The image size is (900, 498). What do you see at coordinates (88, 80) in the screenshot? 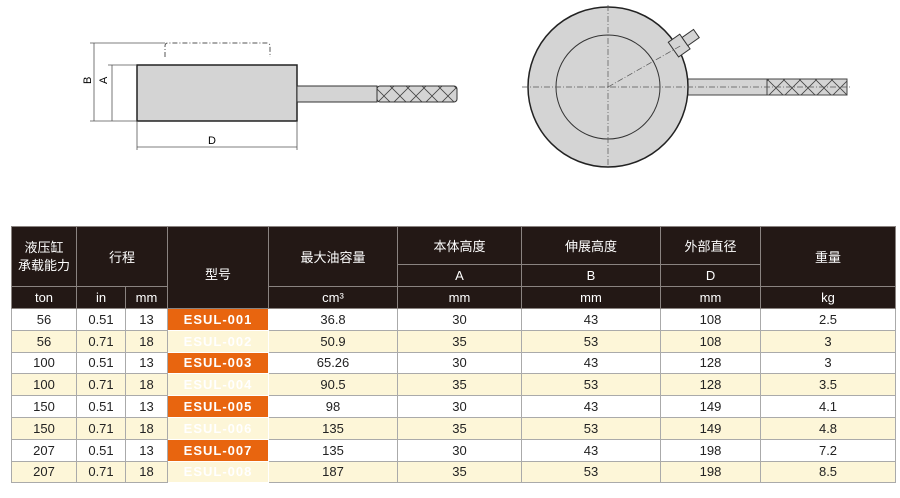
I see `label-b: B` at bounding box center [88, 80].